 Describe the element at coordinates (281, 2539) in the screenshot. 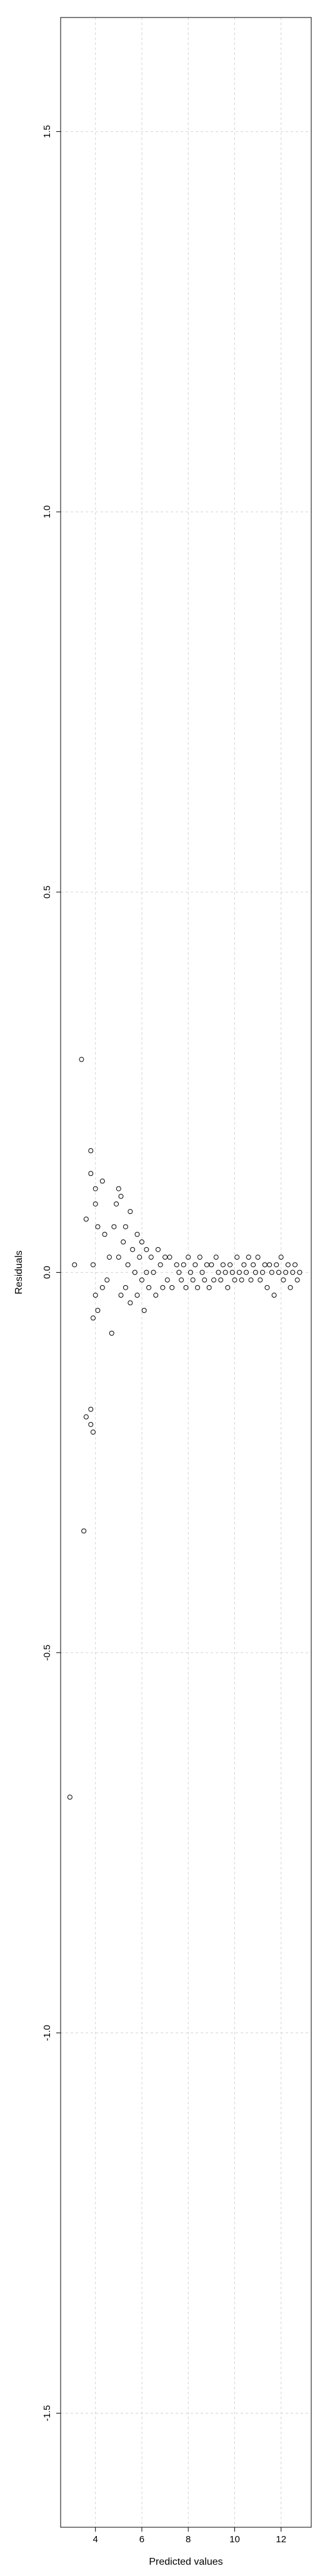

I see `x-tick-label: 12` at that location.